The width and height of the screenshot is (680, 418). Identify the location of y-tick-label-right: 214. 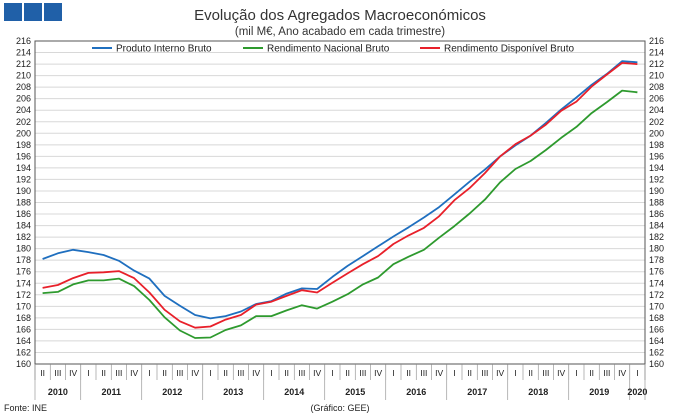
(656, 53).